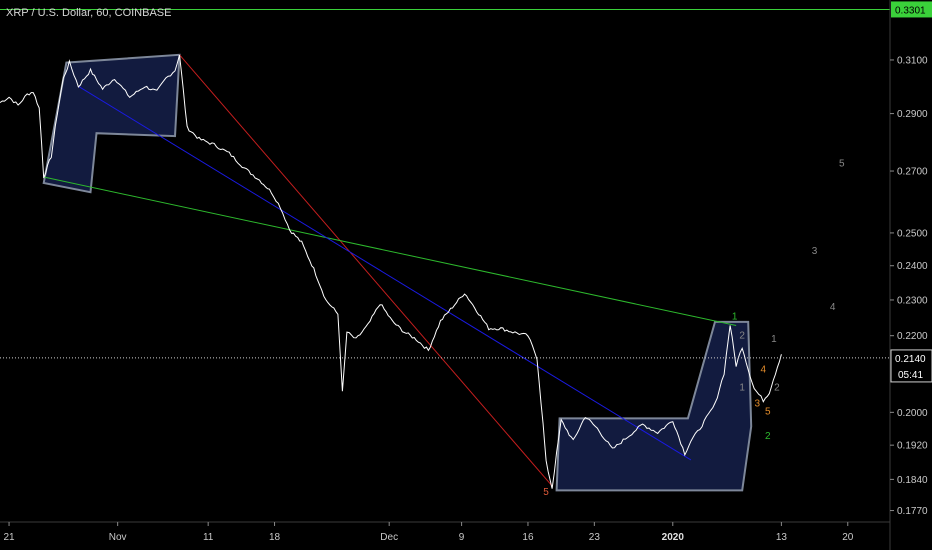 The image size is (932, 550). What do you see at coordinates (782, 537) in the screenshot?
I see `x-tick-label: 13` at bounding box center [782, 537].